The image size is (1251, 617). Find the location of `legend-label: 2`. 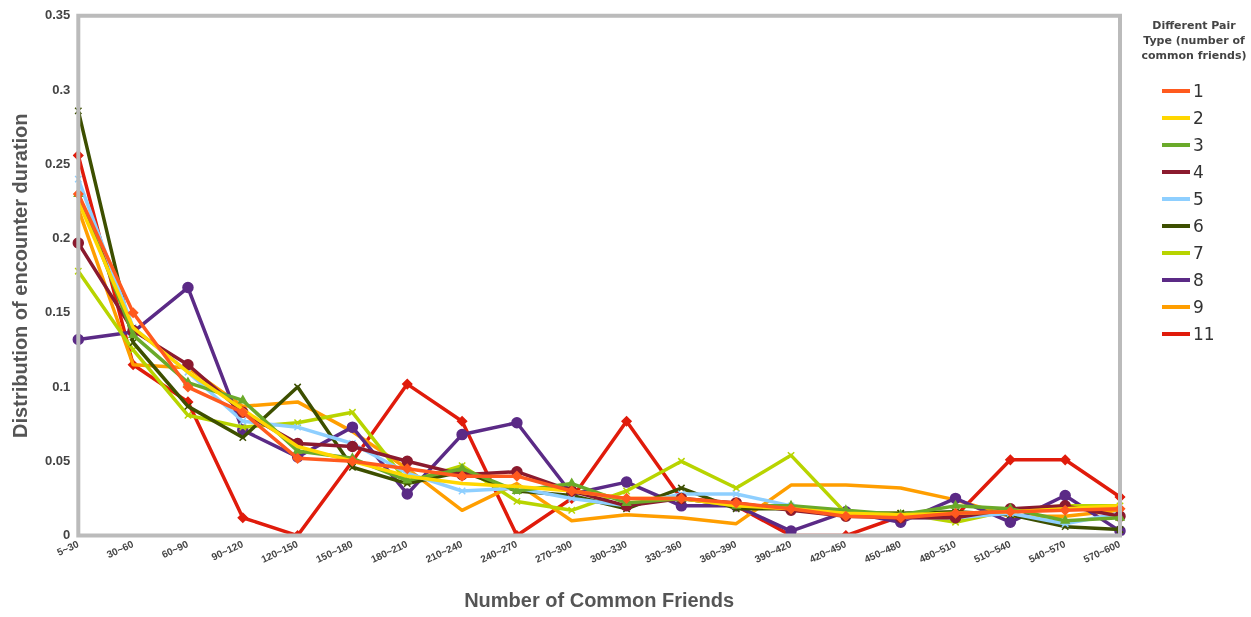

legend-label: 2 is located at coordinates (1198, 117).